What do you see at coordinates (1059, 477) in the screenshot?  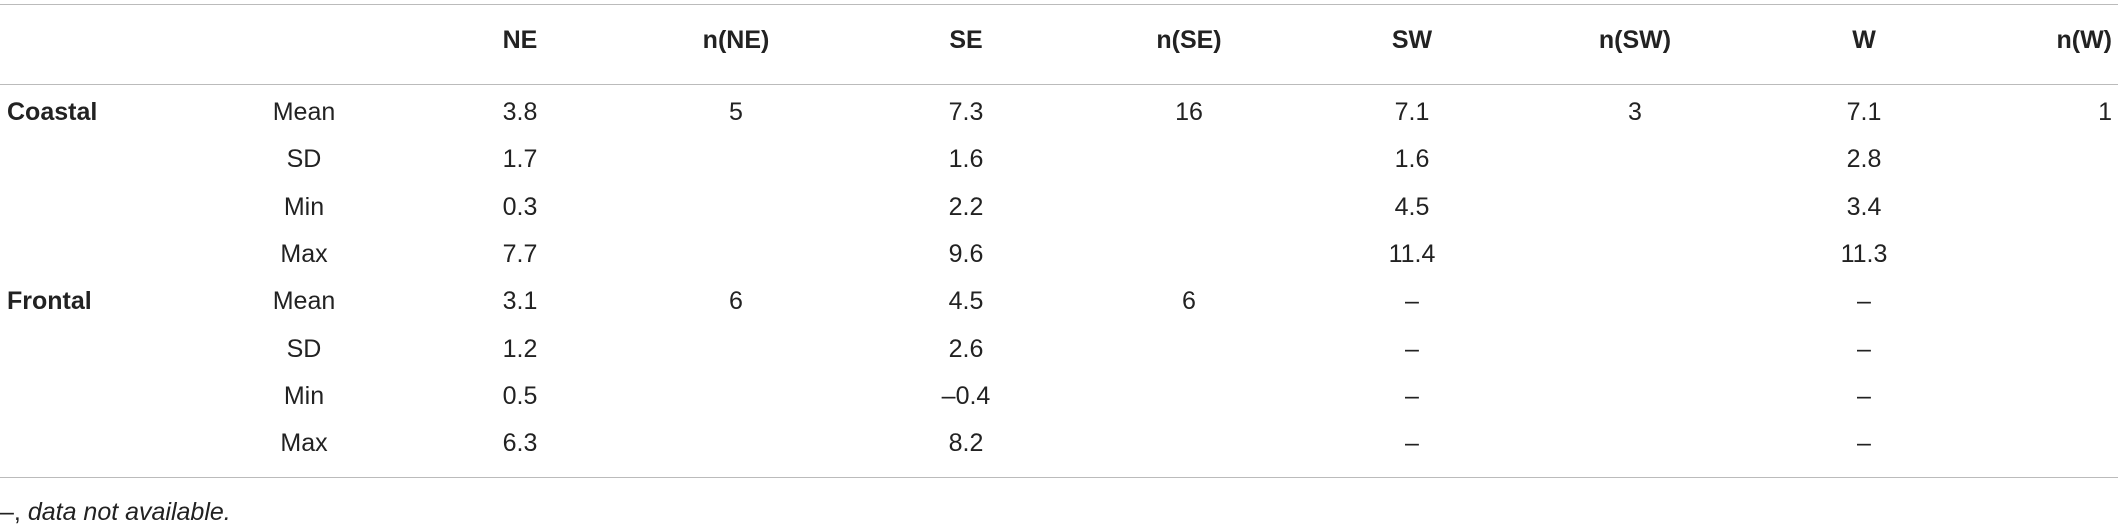 I see `bottom-rule` at bounding box center [1059, 477].